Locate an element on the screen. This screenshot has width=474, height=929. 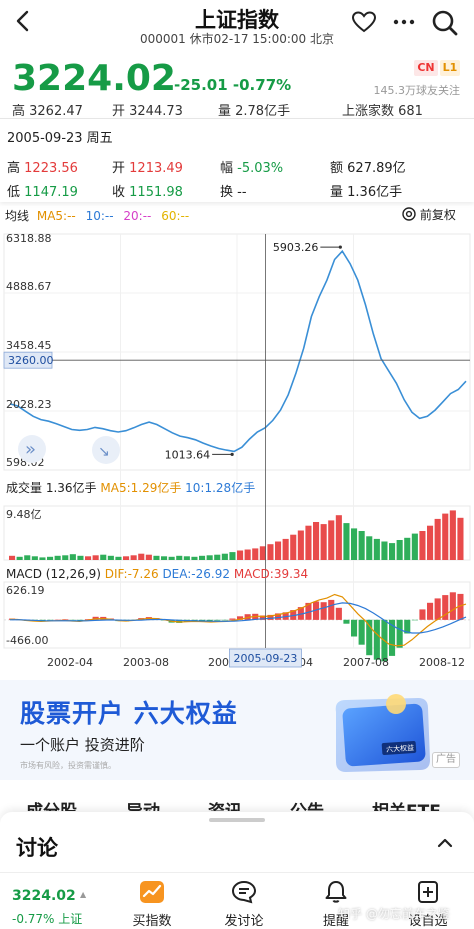
ad-banner: 六大权益 is located at coordinates (237, 730).